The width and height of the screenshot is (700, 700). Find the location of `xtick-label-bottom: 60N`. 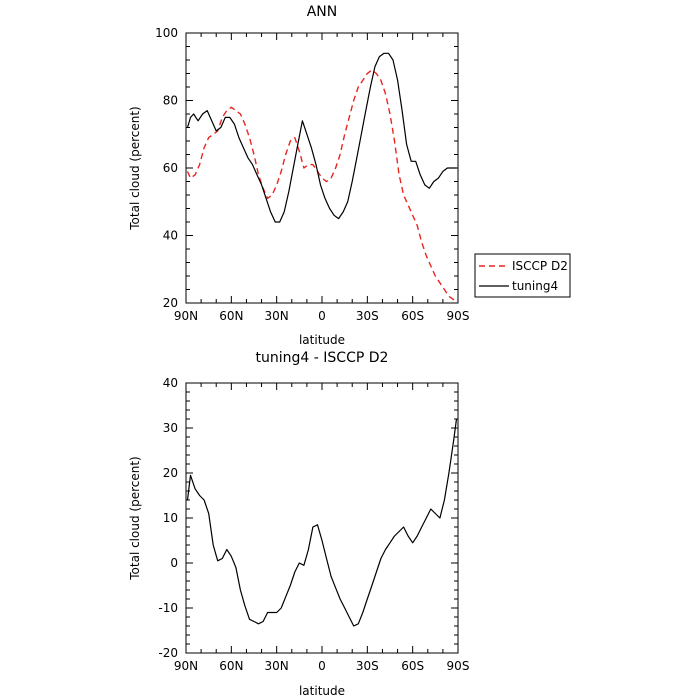

xtick-label-bottom: 60N is located at coordinates (231, 666).